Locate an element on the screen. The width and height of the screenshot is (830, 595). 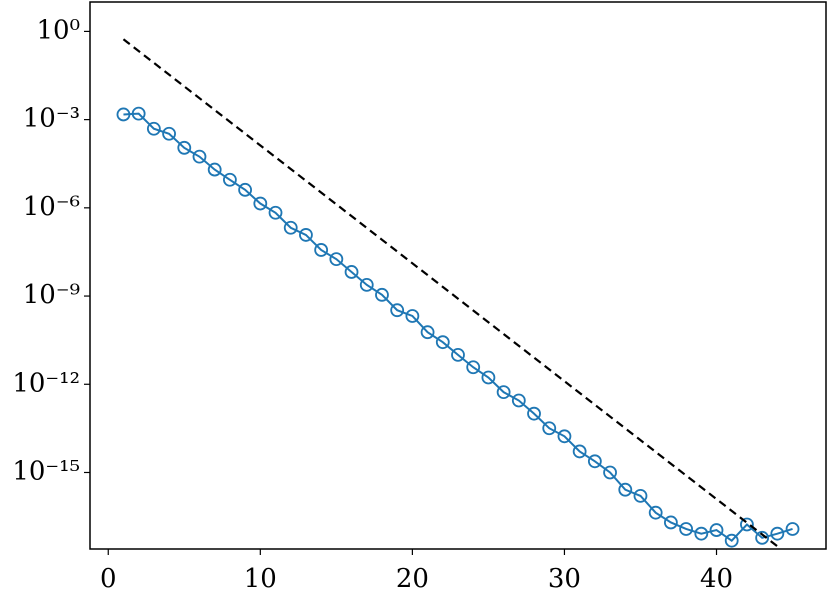
x-tick-label: 10 is located at coordinates (260, 579).